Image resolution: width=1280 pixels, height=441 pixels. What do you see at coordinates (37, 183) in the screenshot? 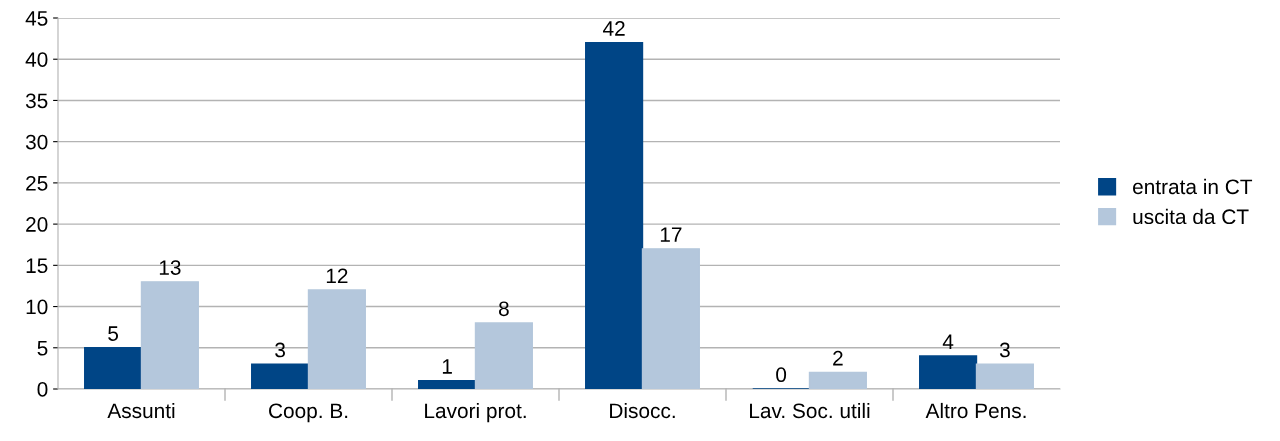
I see `y-tick-label: 25` at bounding box center [37, 183].